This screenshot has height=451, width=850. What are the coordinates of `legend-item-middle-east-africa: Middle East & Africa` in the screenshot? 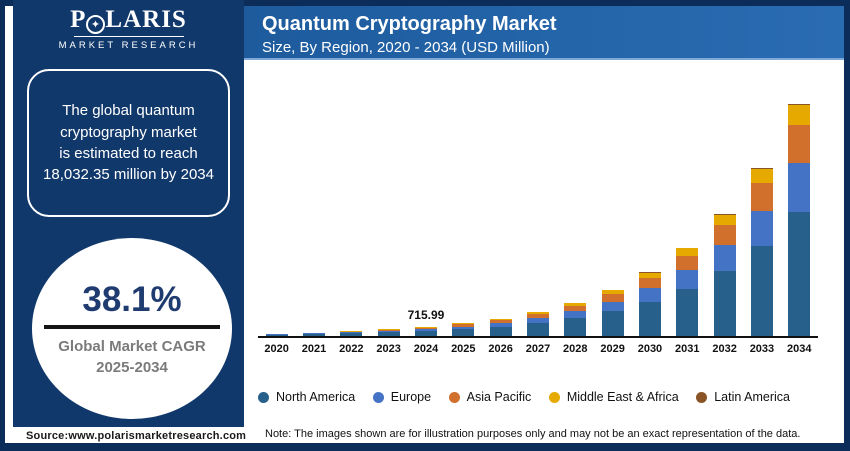 It's located at (613, 397).